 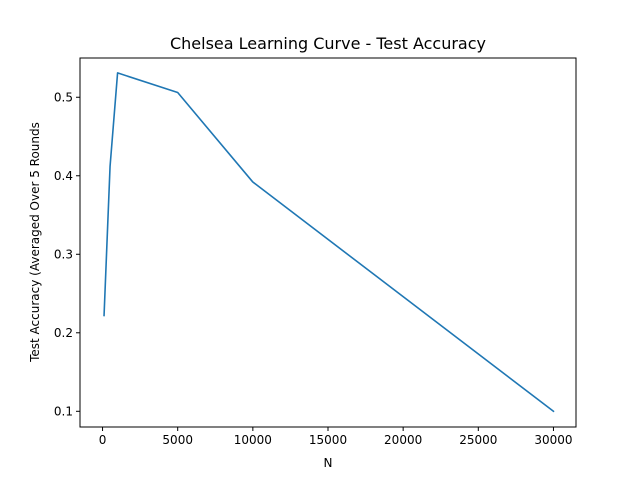 I want to click on y-tick-label: 0.4, so click(x=63, y=176).